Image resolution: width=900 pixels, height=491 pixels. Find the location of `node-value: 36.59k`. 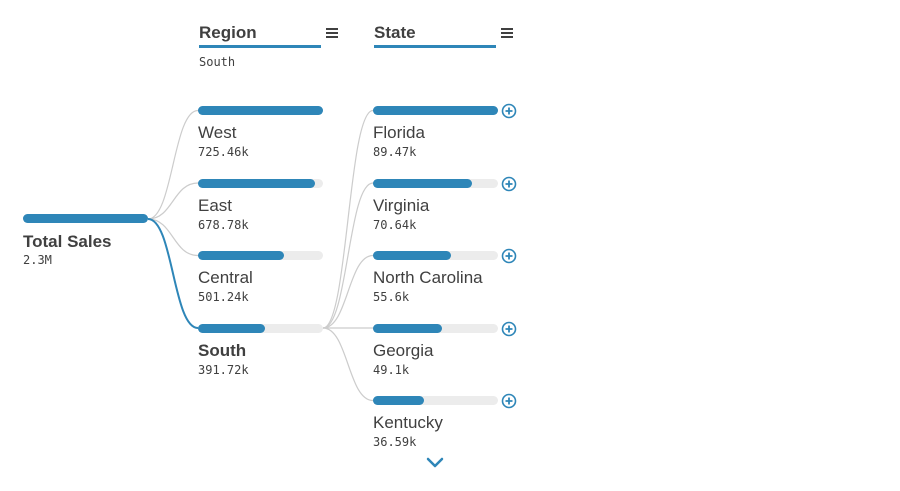

node-value: 36.59k is located at coordinates (395, 442).